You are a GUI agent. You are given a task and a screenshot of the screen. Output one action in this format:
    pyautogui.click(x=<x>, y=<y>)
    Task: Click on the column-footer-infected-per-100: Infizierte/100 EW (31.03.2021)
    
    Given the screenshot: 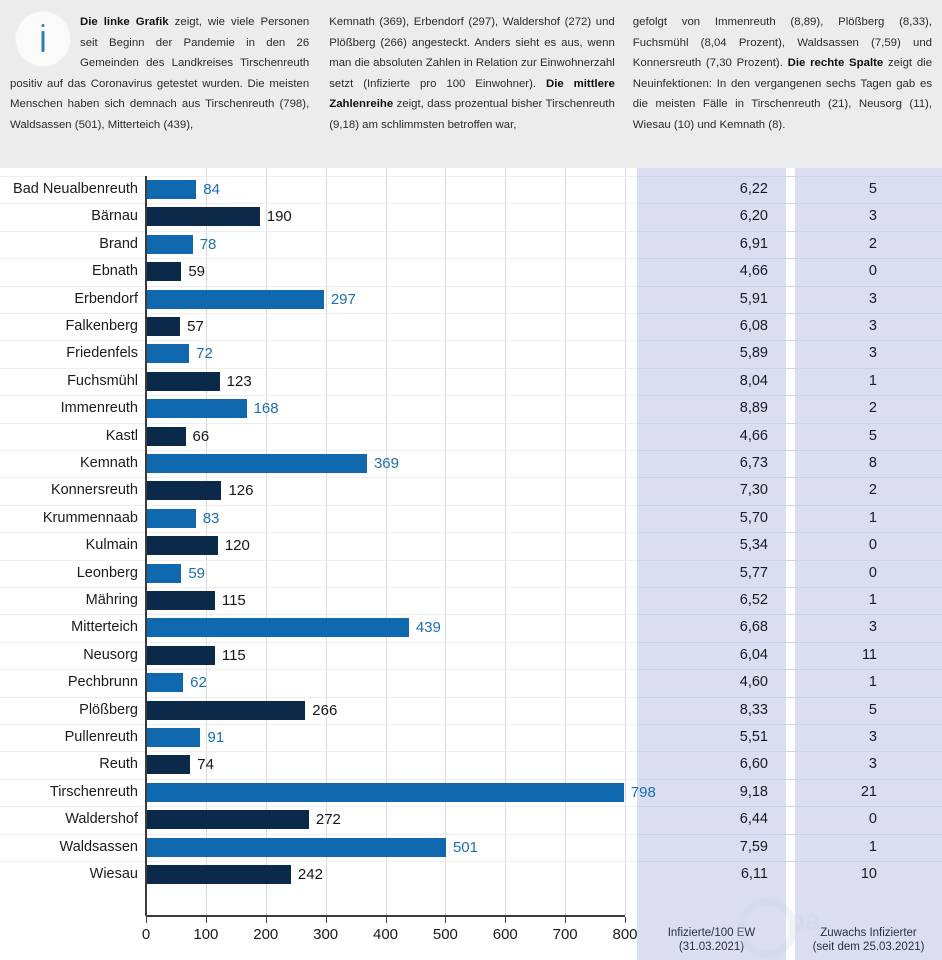 What is the action you would take?
    pyautogui.click(x=711, y=940)
    